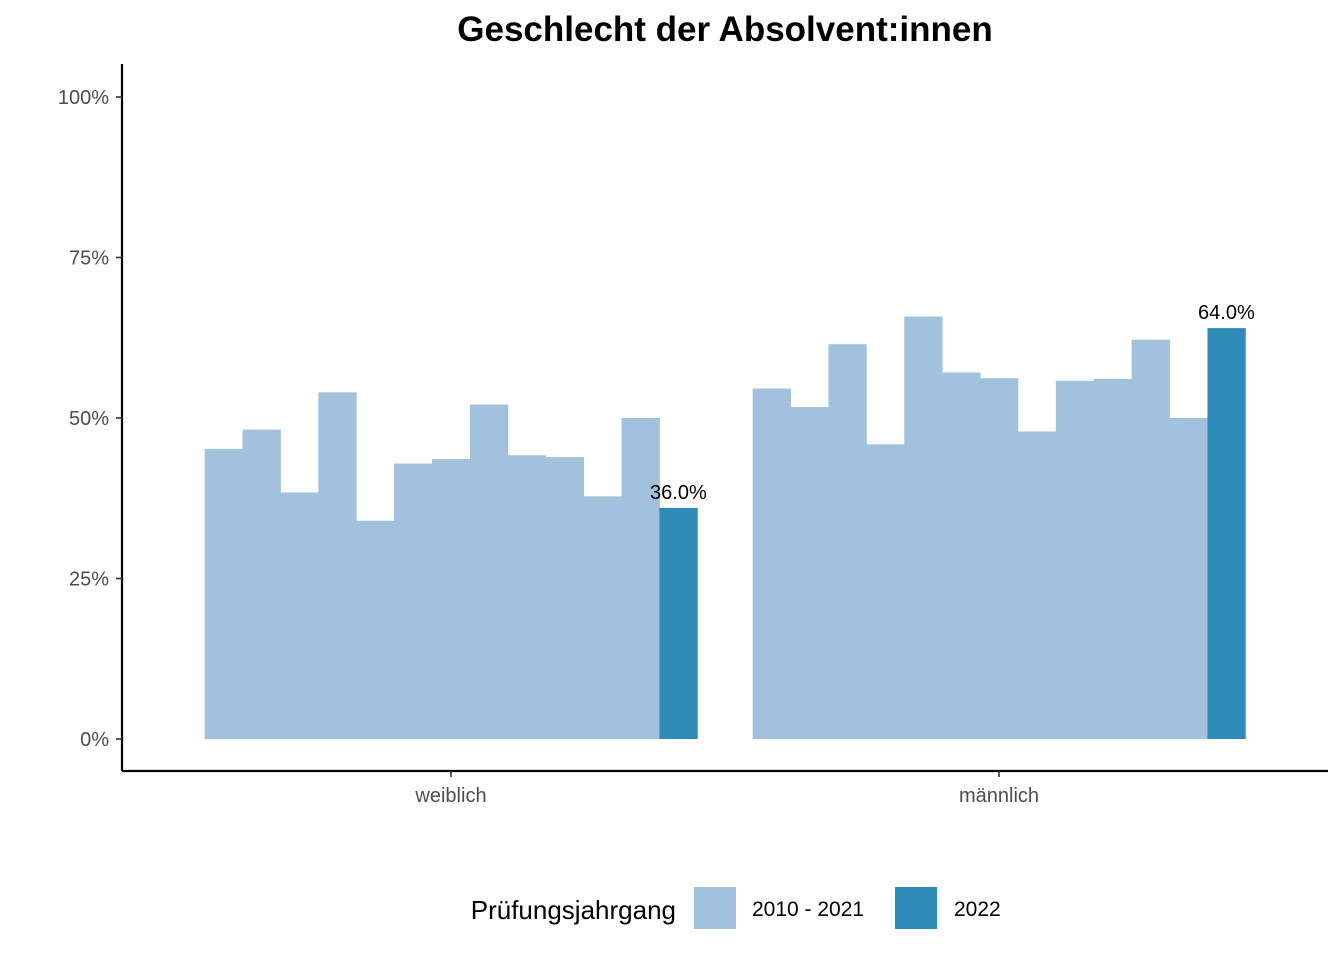 This screenshot has height=960, width=1344. What do you see at coordinates (678, 493) in the screenshot?
I see `bar-value-label: 36.0%` at bounding box center [678, 493].